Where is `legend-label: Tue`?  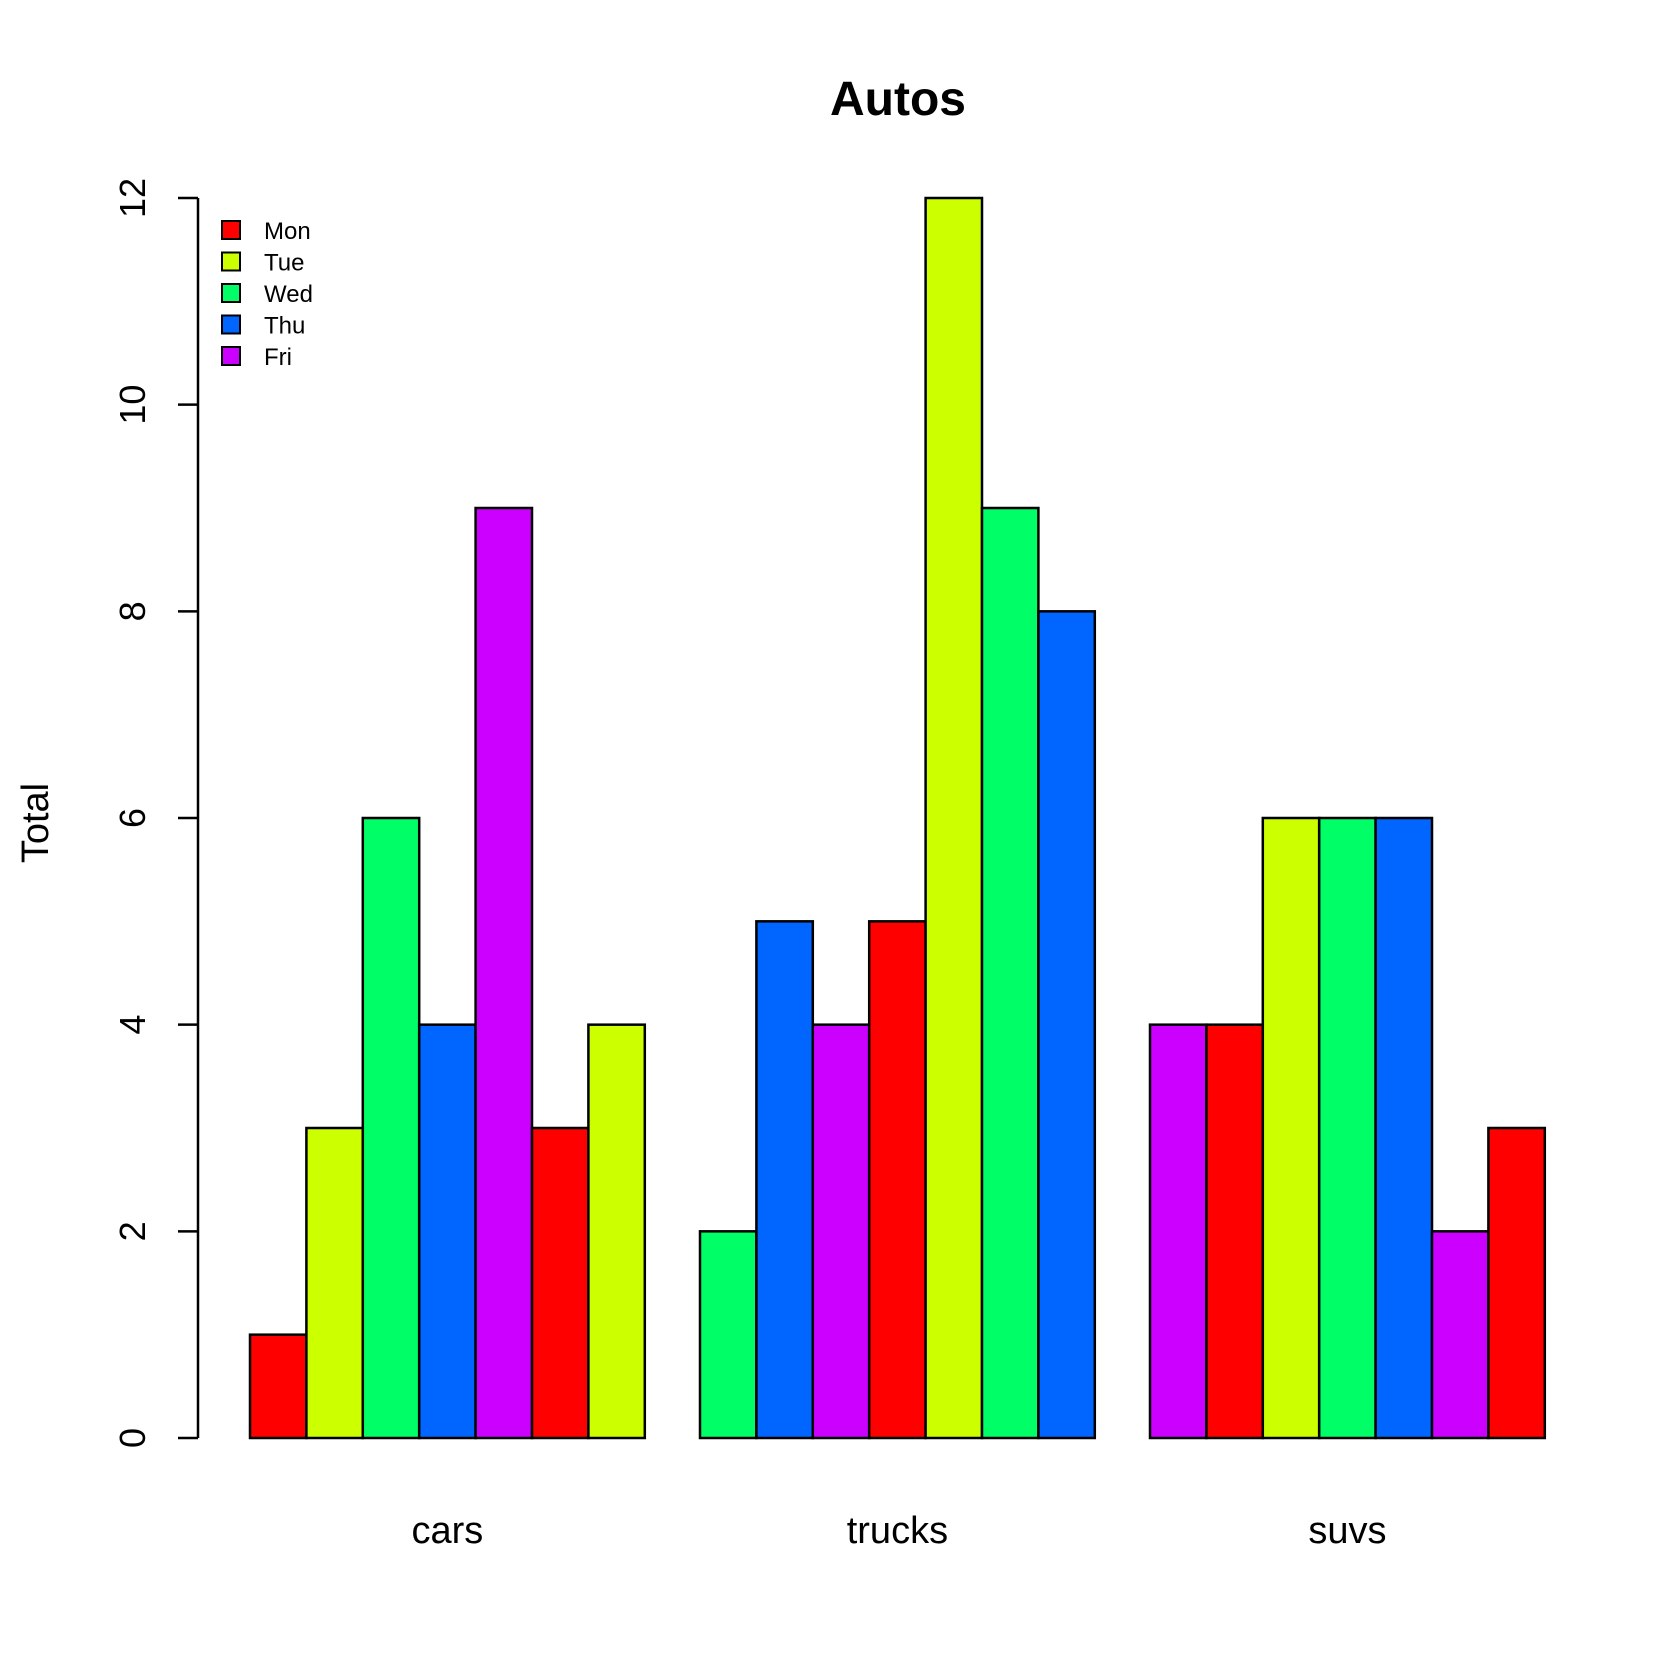 legend-label: Tue is located at coordinates (284, 263).